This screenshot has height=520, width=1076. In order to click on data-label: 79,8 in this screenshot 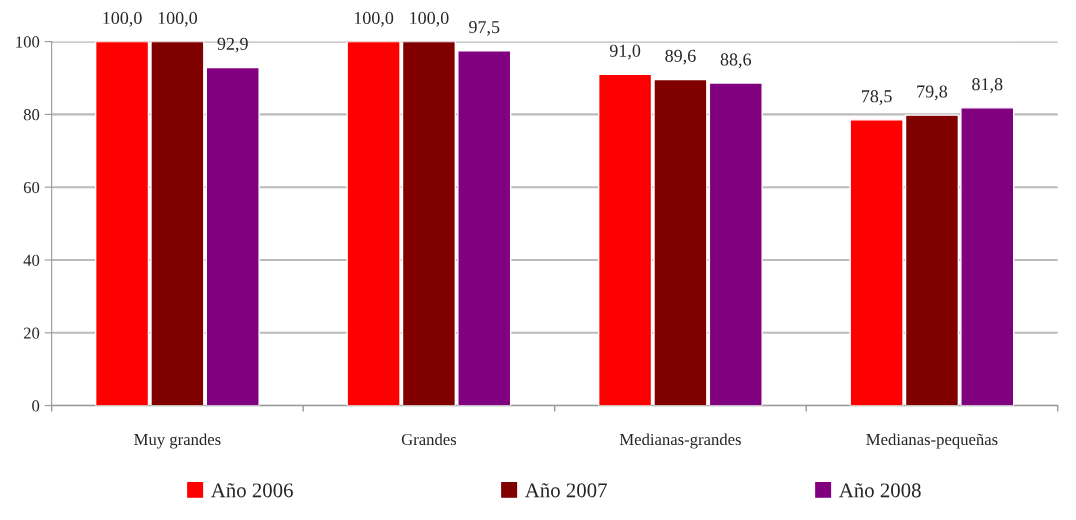, I will do `click(932, 93)`.